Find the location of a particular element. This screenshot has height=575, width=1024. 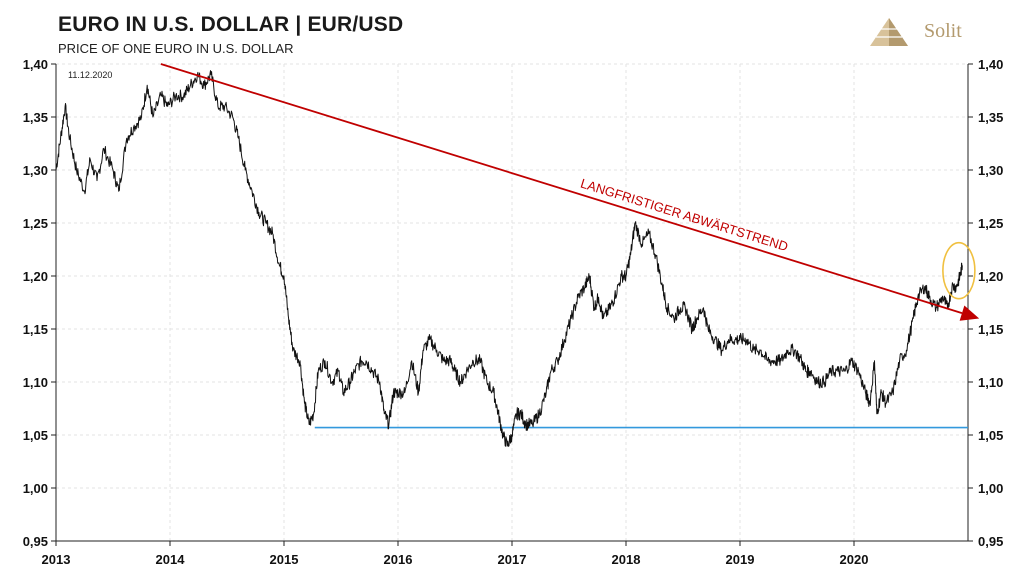

chart-subtitle: PRICE OF ONE EURO IN U.S. DOLLAR is located at coordinates (176, 48).